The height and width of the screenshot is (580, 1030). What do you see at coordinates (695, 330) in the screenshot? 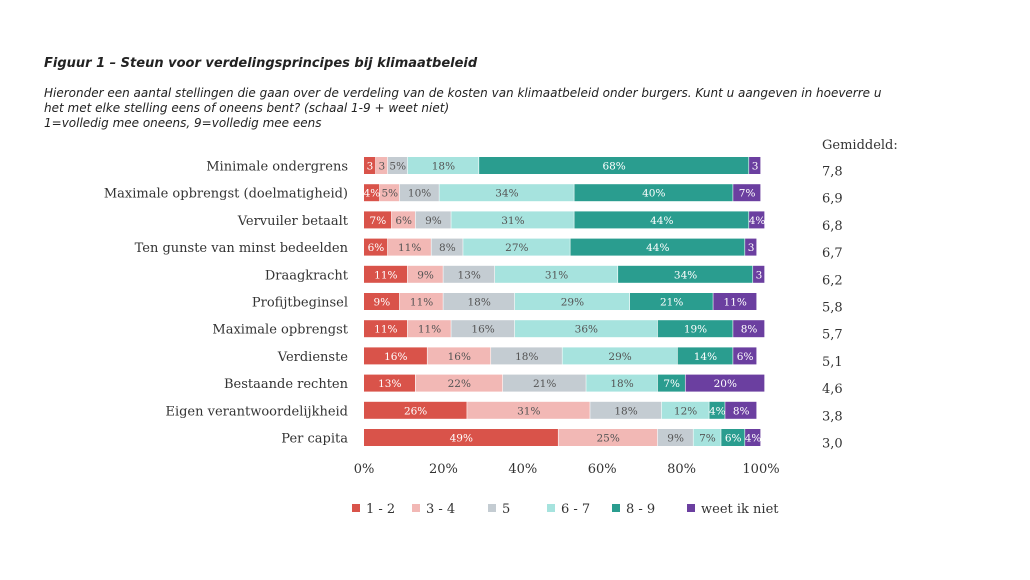
I see `data-label: 19%` at bounding box center [695, 330].